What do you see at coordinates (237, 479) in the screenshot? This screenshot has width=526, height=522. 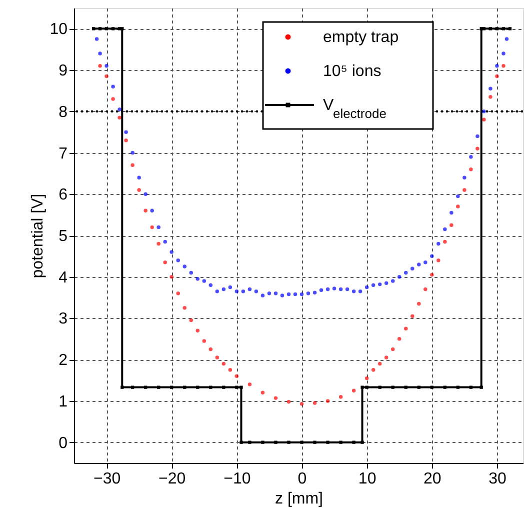 I see `x-tick-label: −10` at bounding box center [237, 479].